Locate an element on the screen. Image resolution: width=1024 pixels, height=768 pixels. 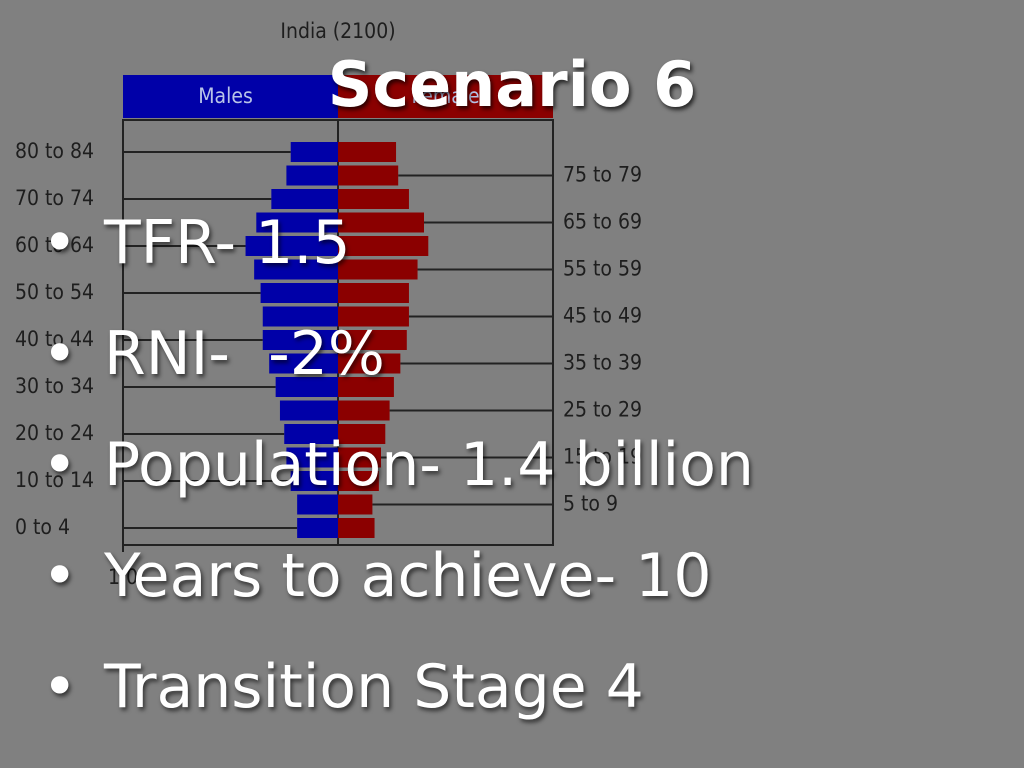
bullet-item: • RNI- -2% is located at coordinates (213, 354).